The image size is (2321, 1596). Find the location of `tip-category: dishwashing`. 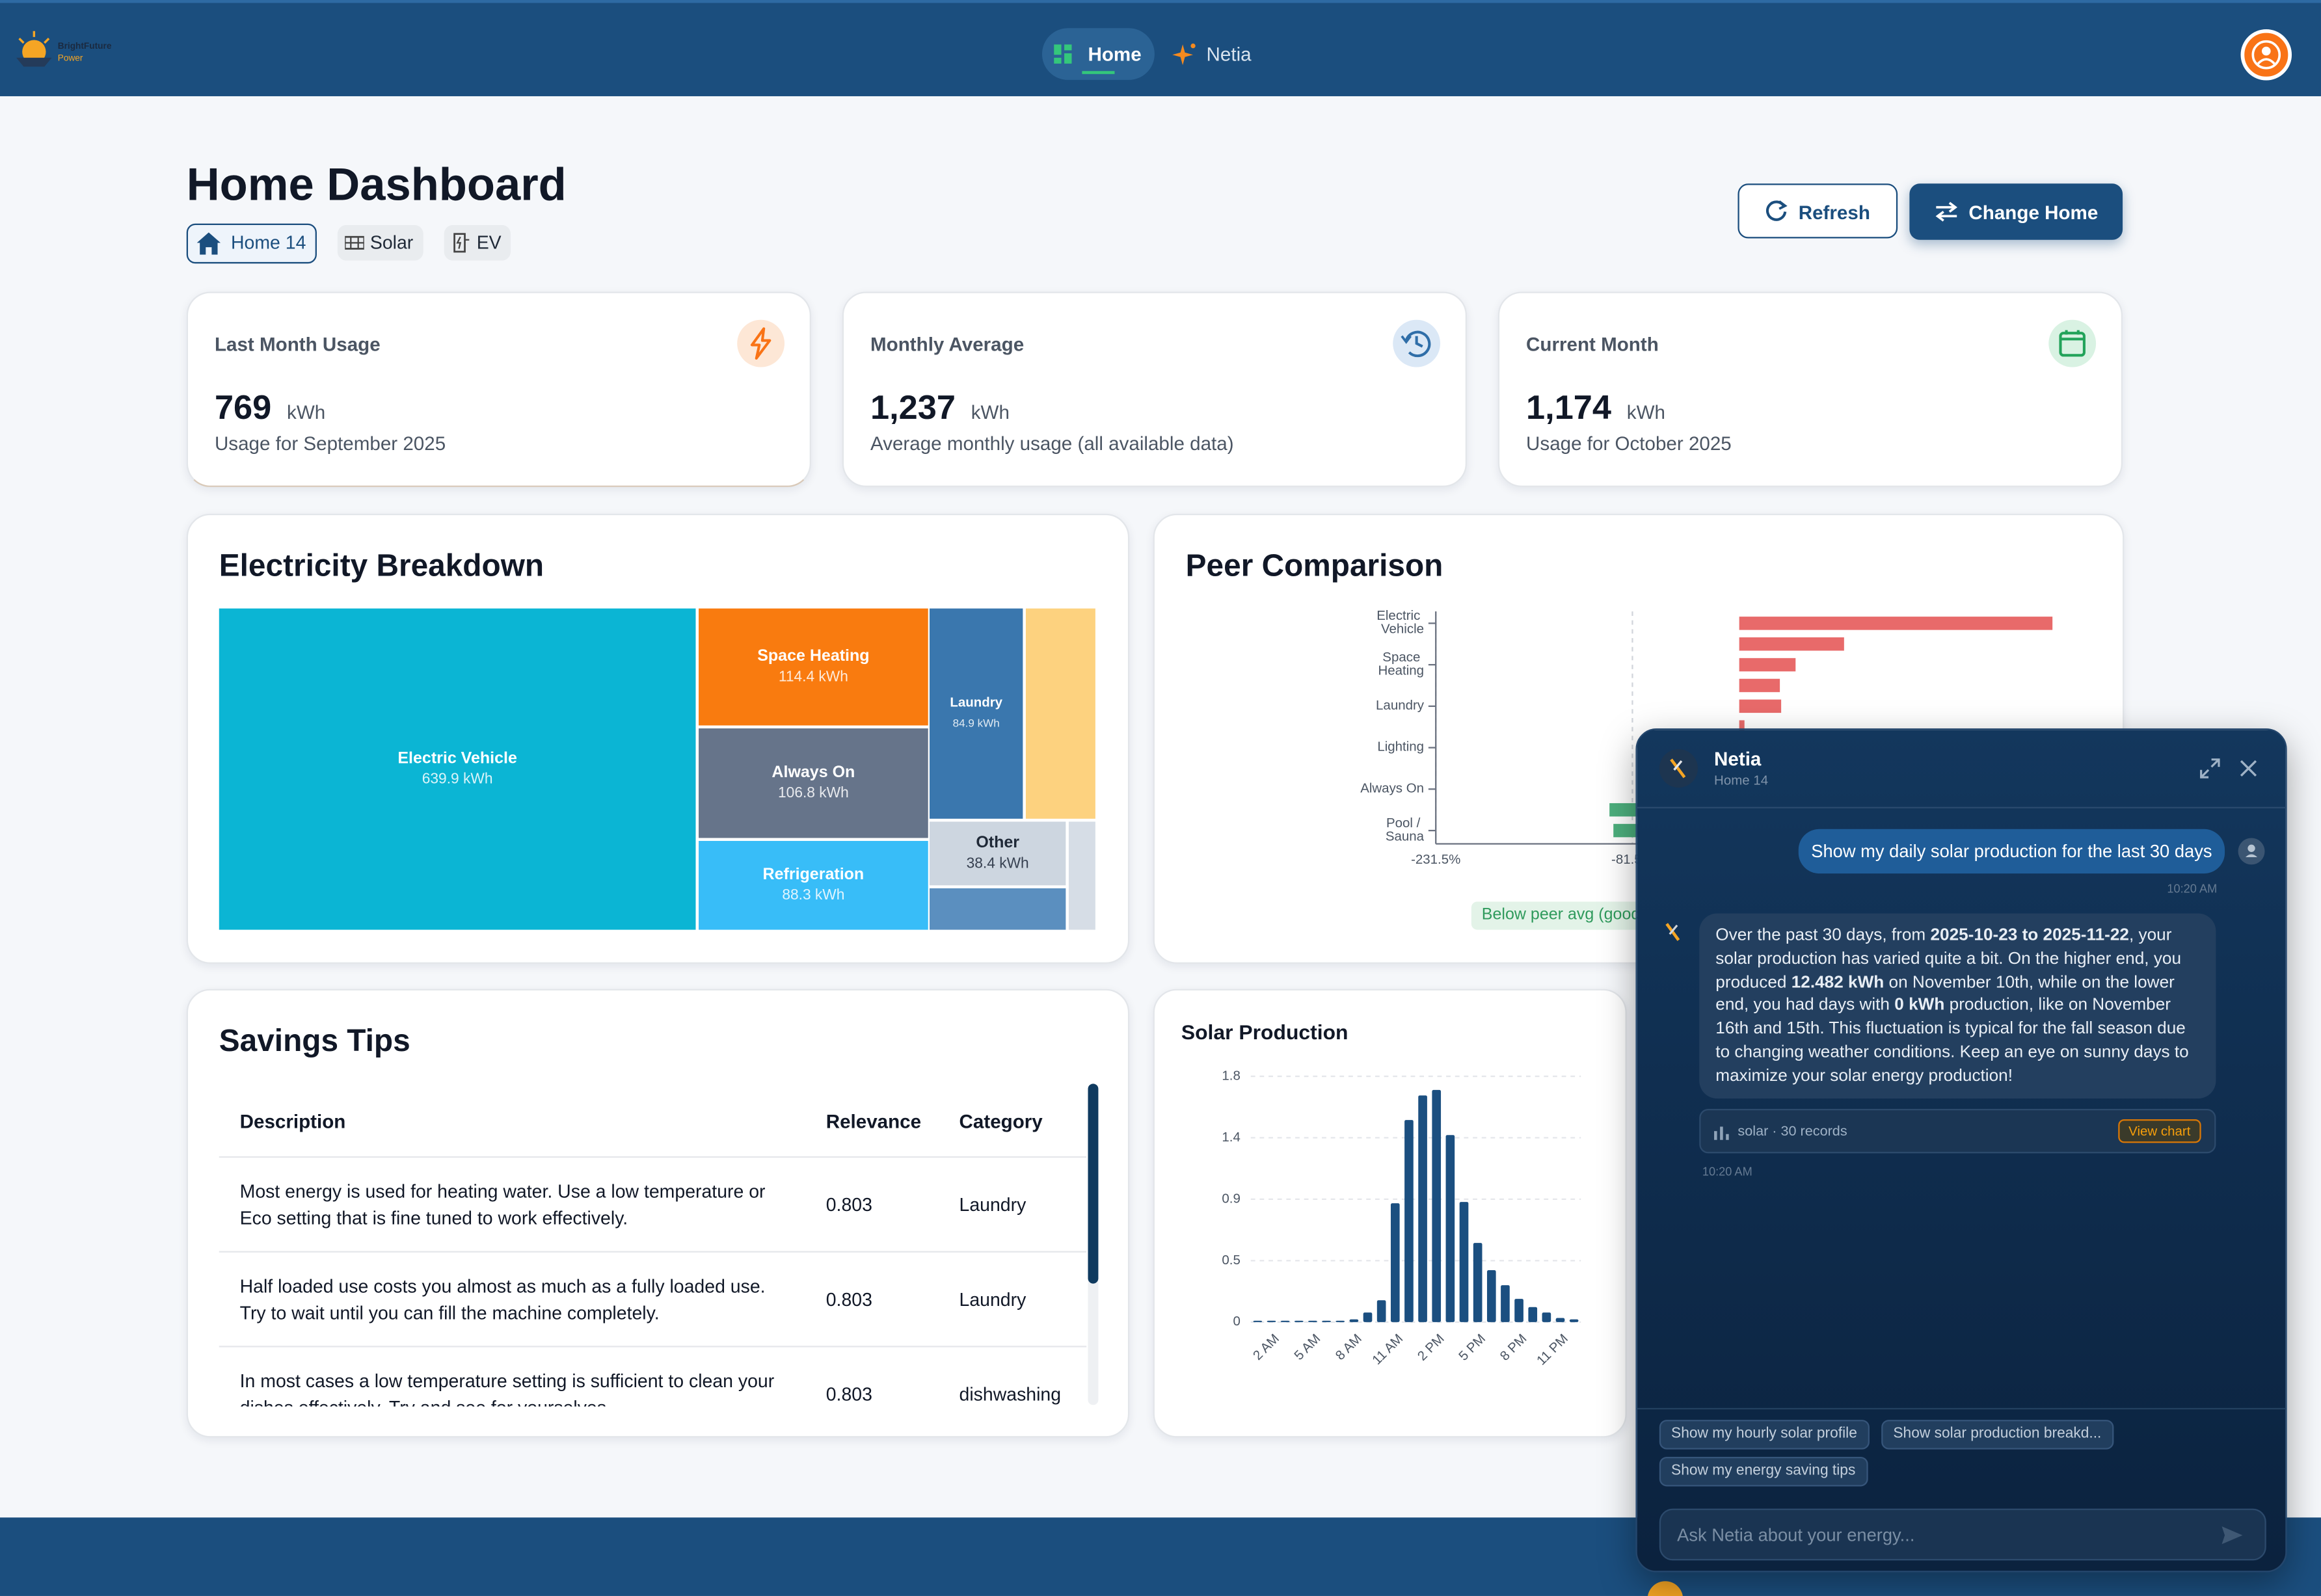

tip-category: dishwashing is located at coordinates (1010, 1395).